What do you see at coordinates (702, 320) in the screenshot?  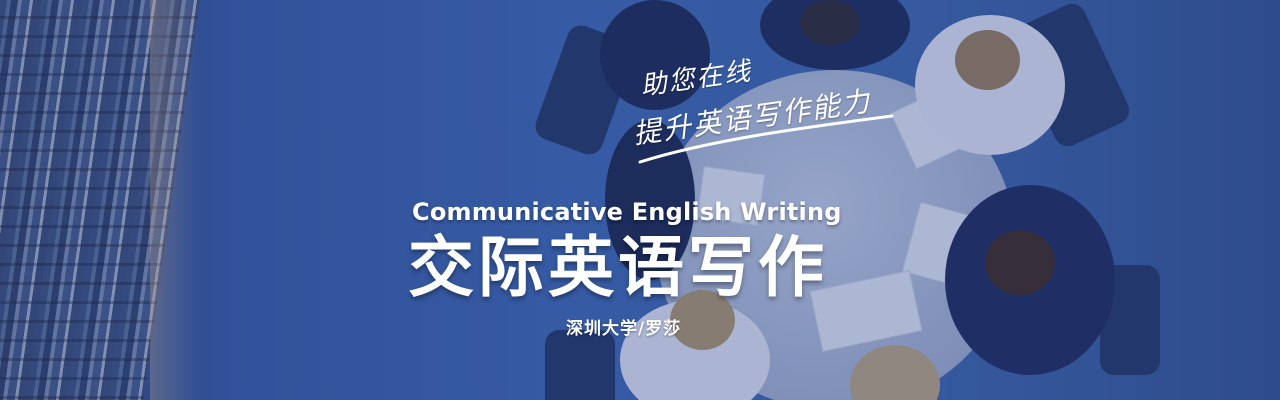 I see `person-bottom-left-head` at bounding box center [702, 320].